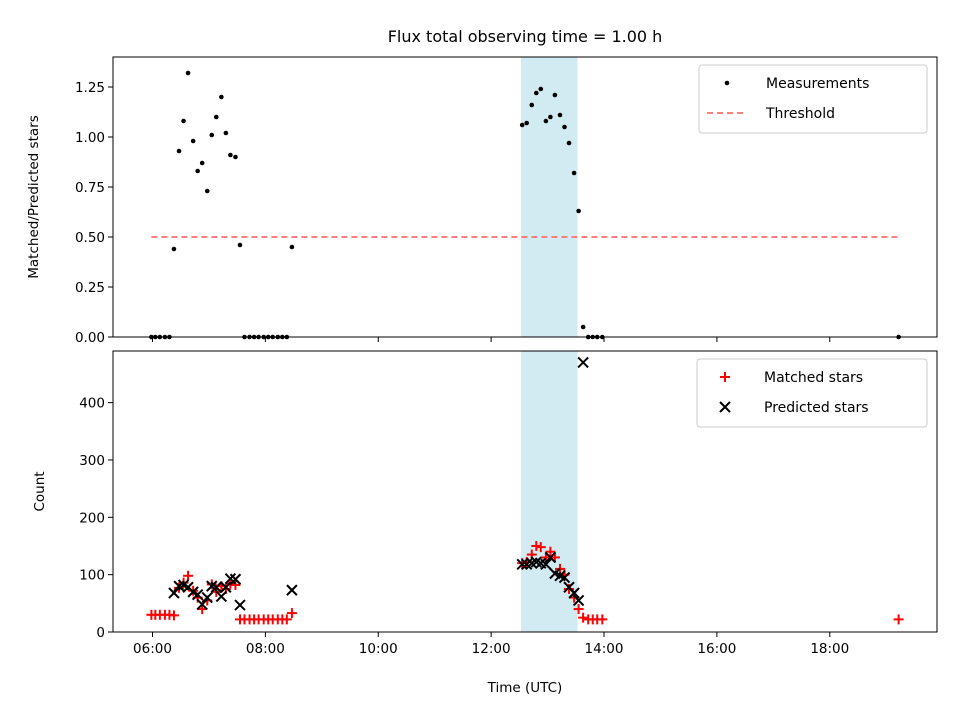 Image resolution: width=960 pixels, height=720 pixels. Describe the element at coordinates (491, 649) in the screenshot. I see `x-tick-label: 12:00` at that location.